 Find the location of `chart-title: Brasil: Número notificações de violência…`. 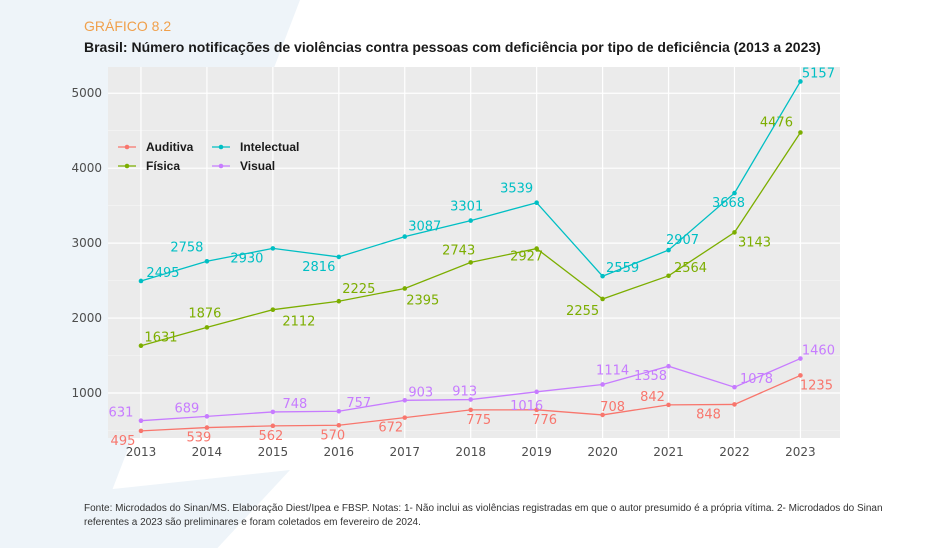

chart-title: Brasil: Número notificações de violência… is located at coordinates (452, 47).